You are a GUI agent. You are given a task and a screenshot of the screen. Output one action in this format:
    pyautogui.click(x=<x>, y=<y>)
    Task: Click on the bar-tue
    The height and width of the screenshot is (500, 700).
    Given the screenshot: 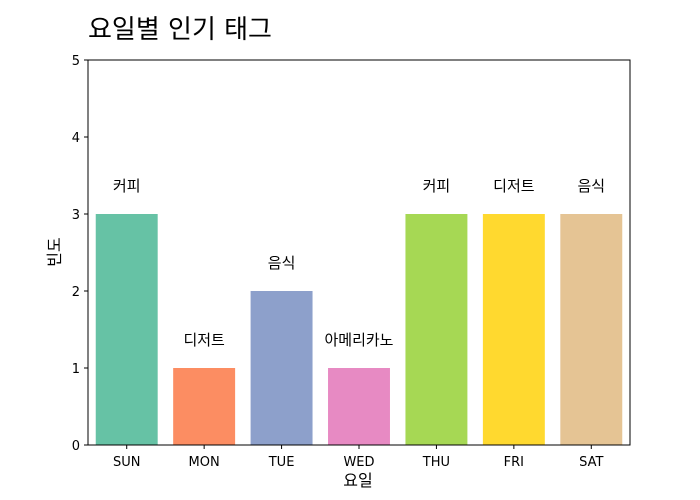 What is the action you would take?
    pyautogui.click(x=281, y=368)
    